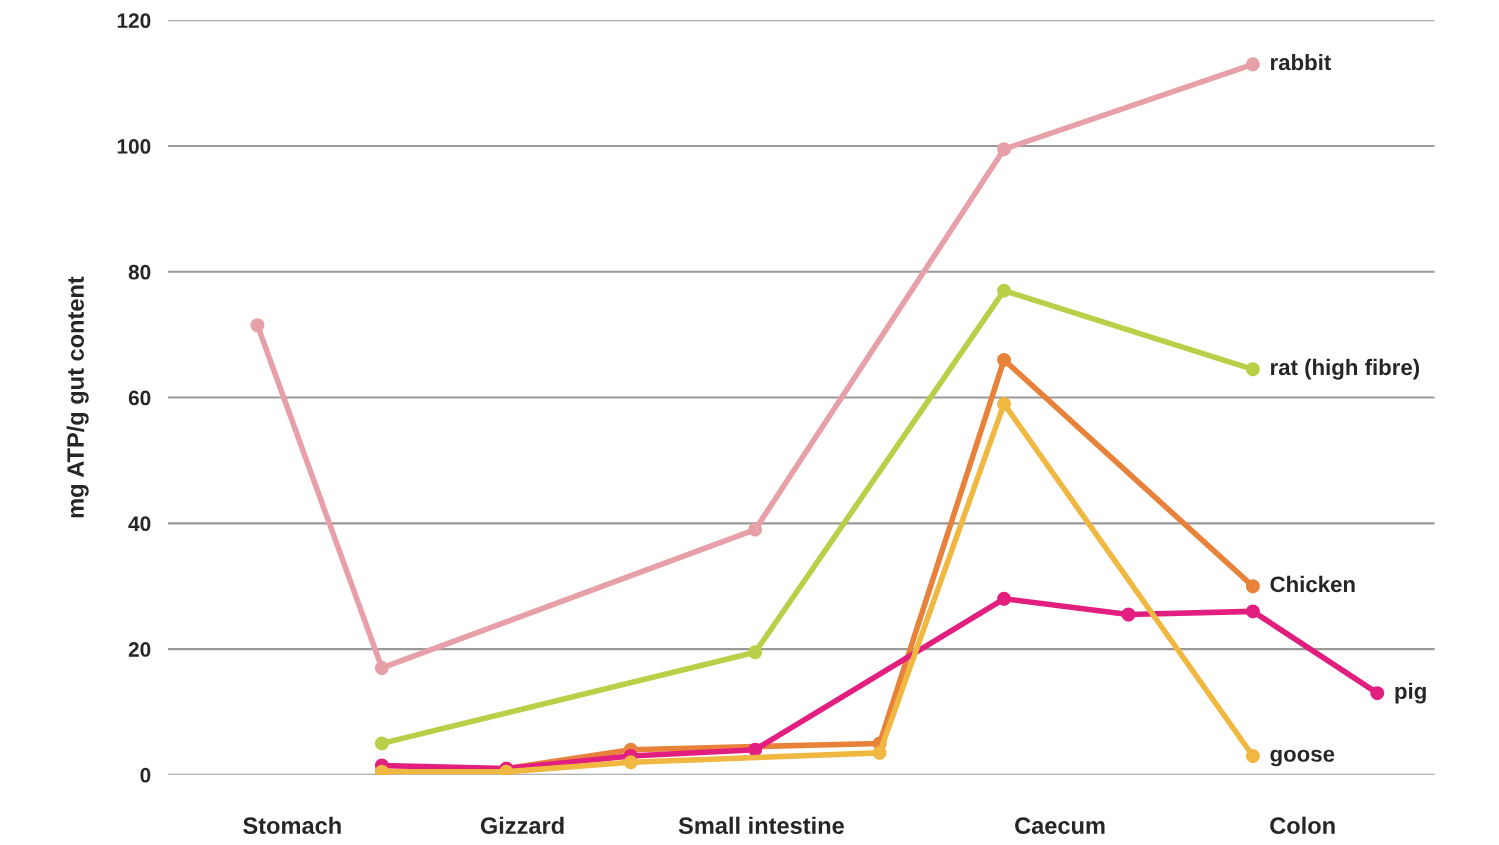  I want to click on text: Colon, so click(1302, 825).